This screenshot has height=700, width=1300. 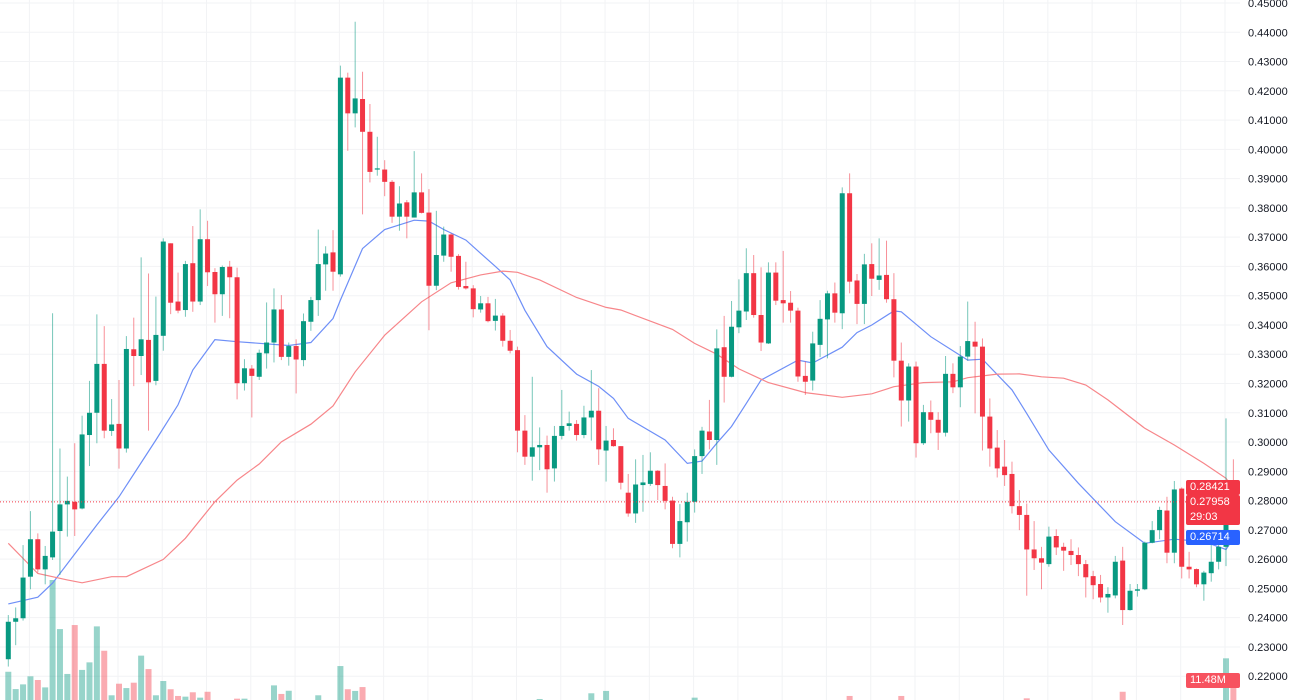 I want to click on volume-value: 11.48M, so click(x=1208, y=679).